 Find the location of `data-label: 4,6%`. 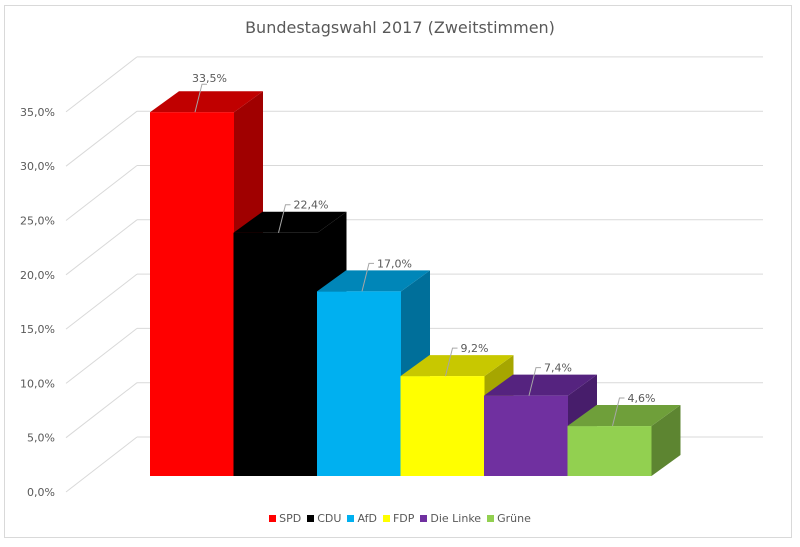

data-label: 4,6% is located at coordinates (642, 398).